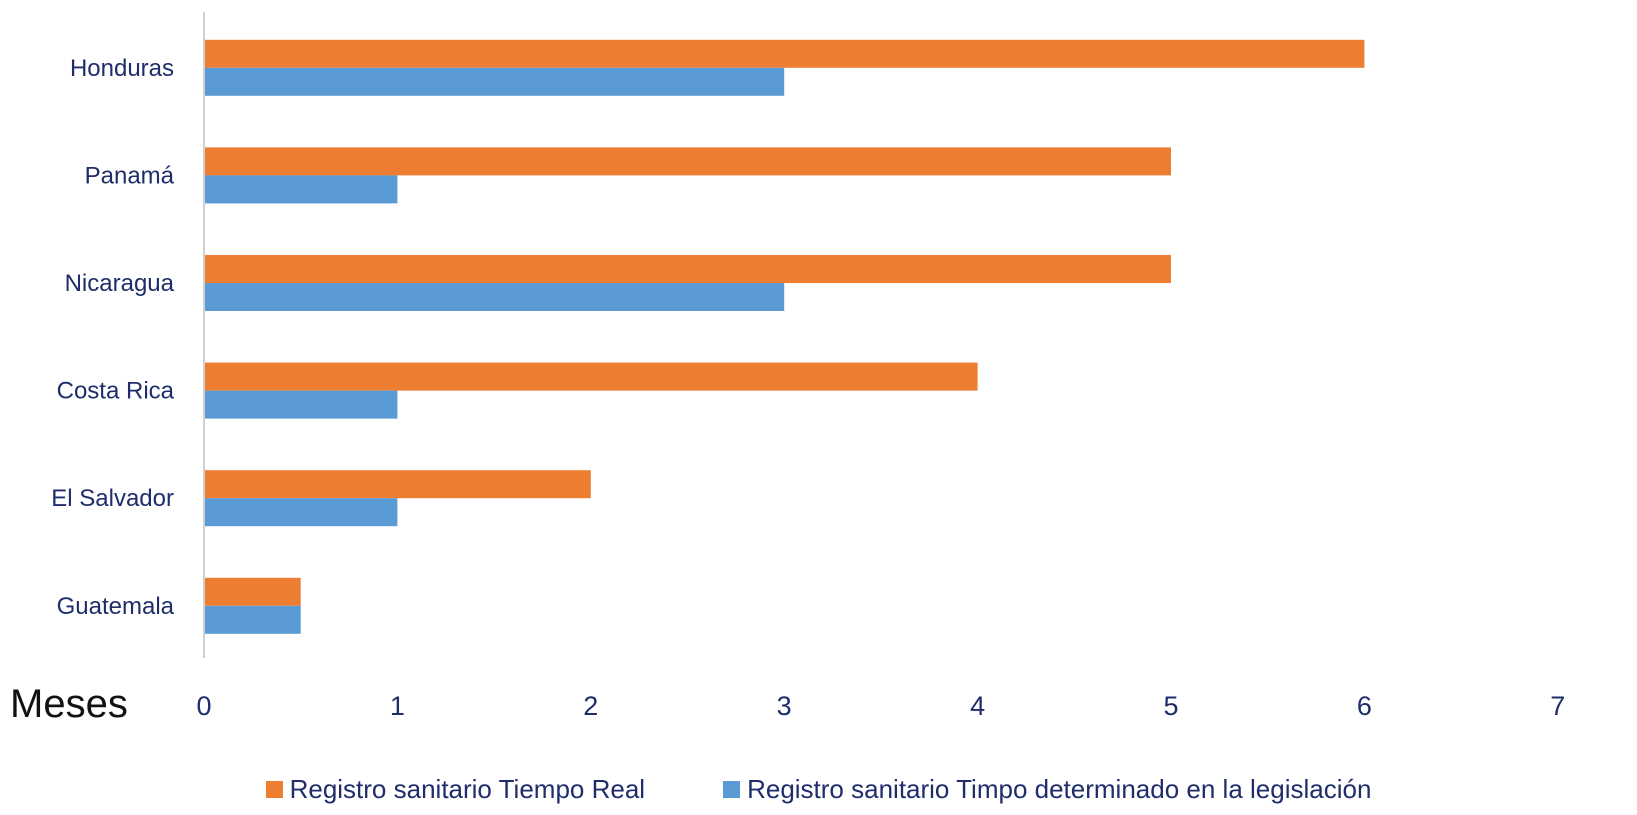 The image size is (1637, 815). I want to click on x-tick-label-0: 0, so click(203, 706).